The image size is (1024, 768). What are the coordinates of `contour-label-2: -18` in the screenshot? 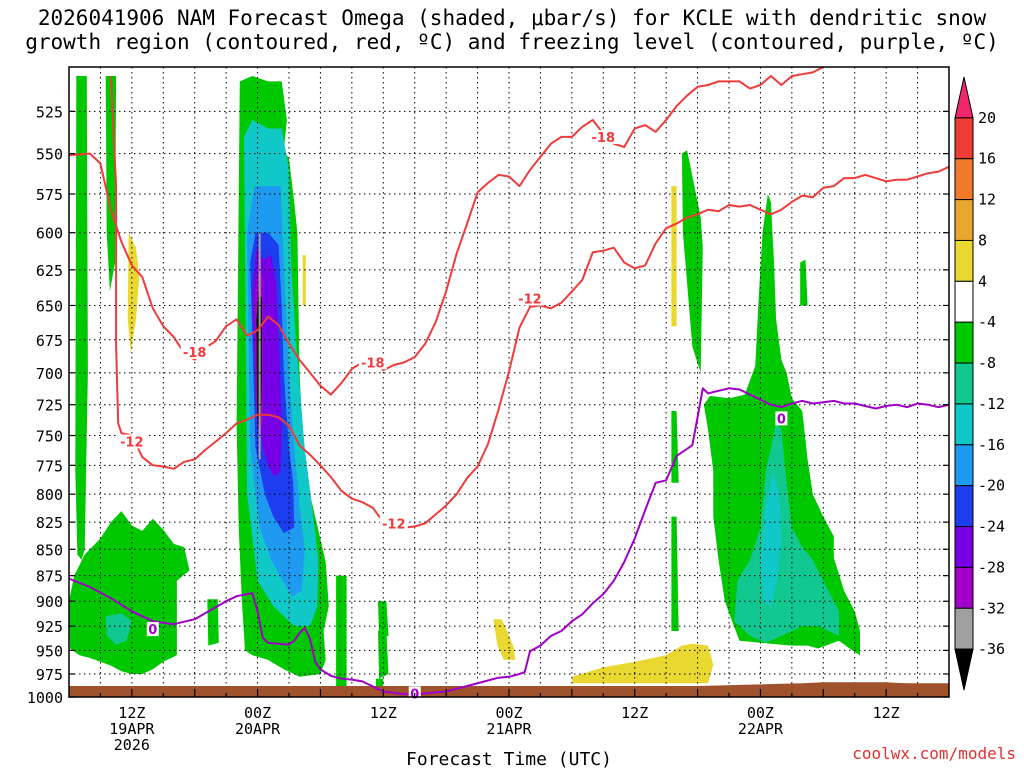 It's located at (373, 363).